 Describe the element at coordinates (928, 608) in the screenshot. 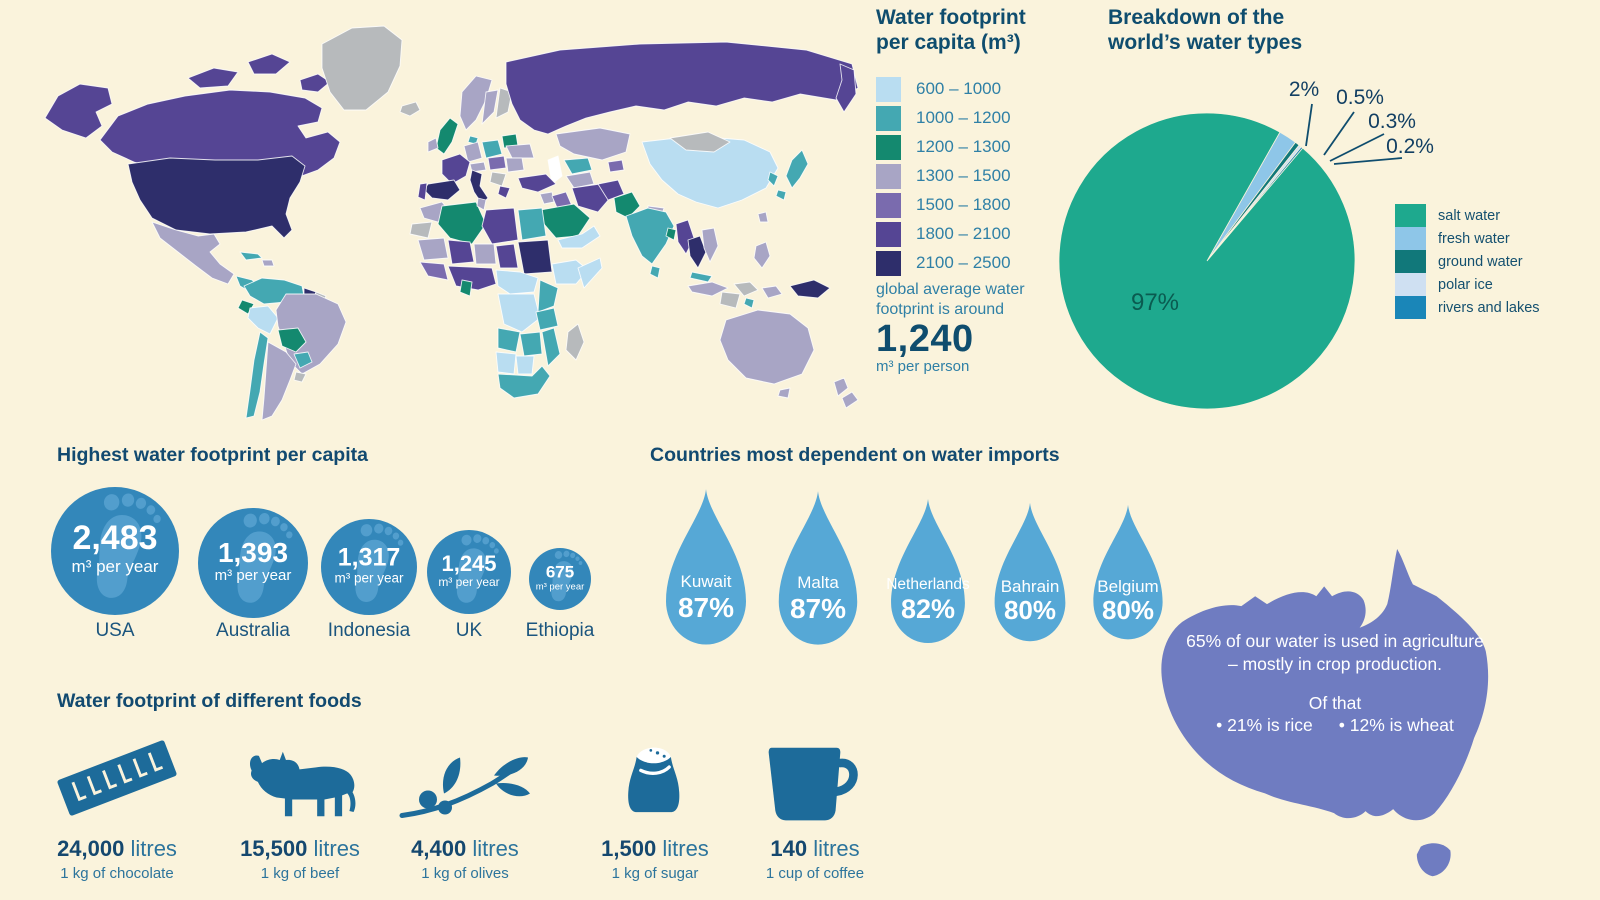

I see `drop-percent: 82%` at that location.